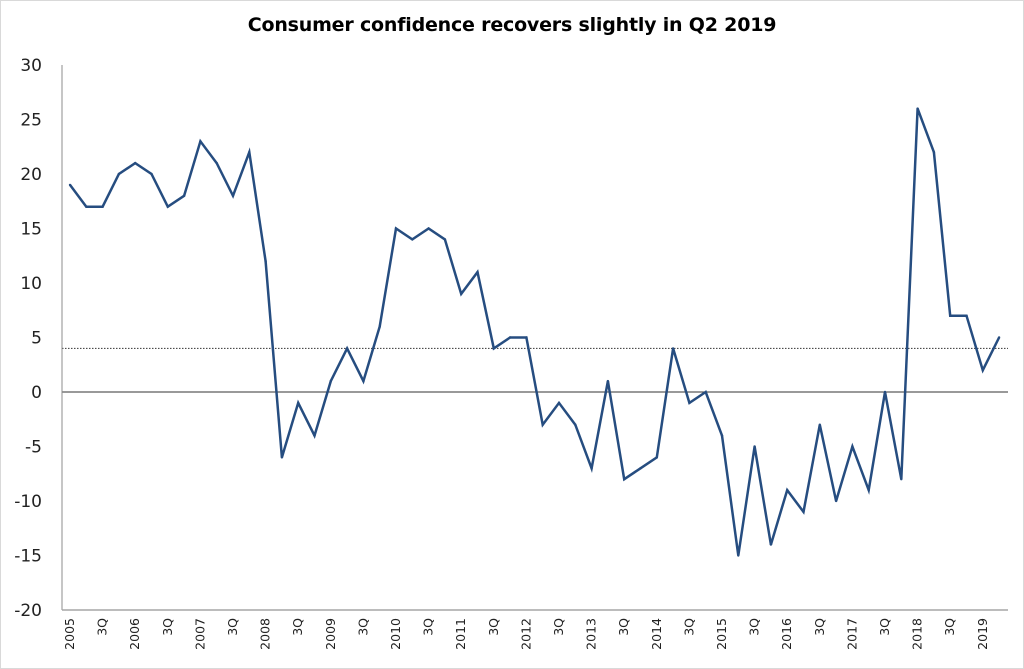 This screenshot has height=669, width=1024. Describe the element at coordinates (917, 634) in the screenshot. I see `x-tick-label: 2018` at that location.